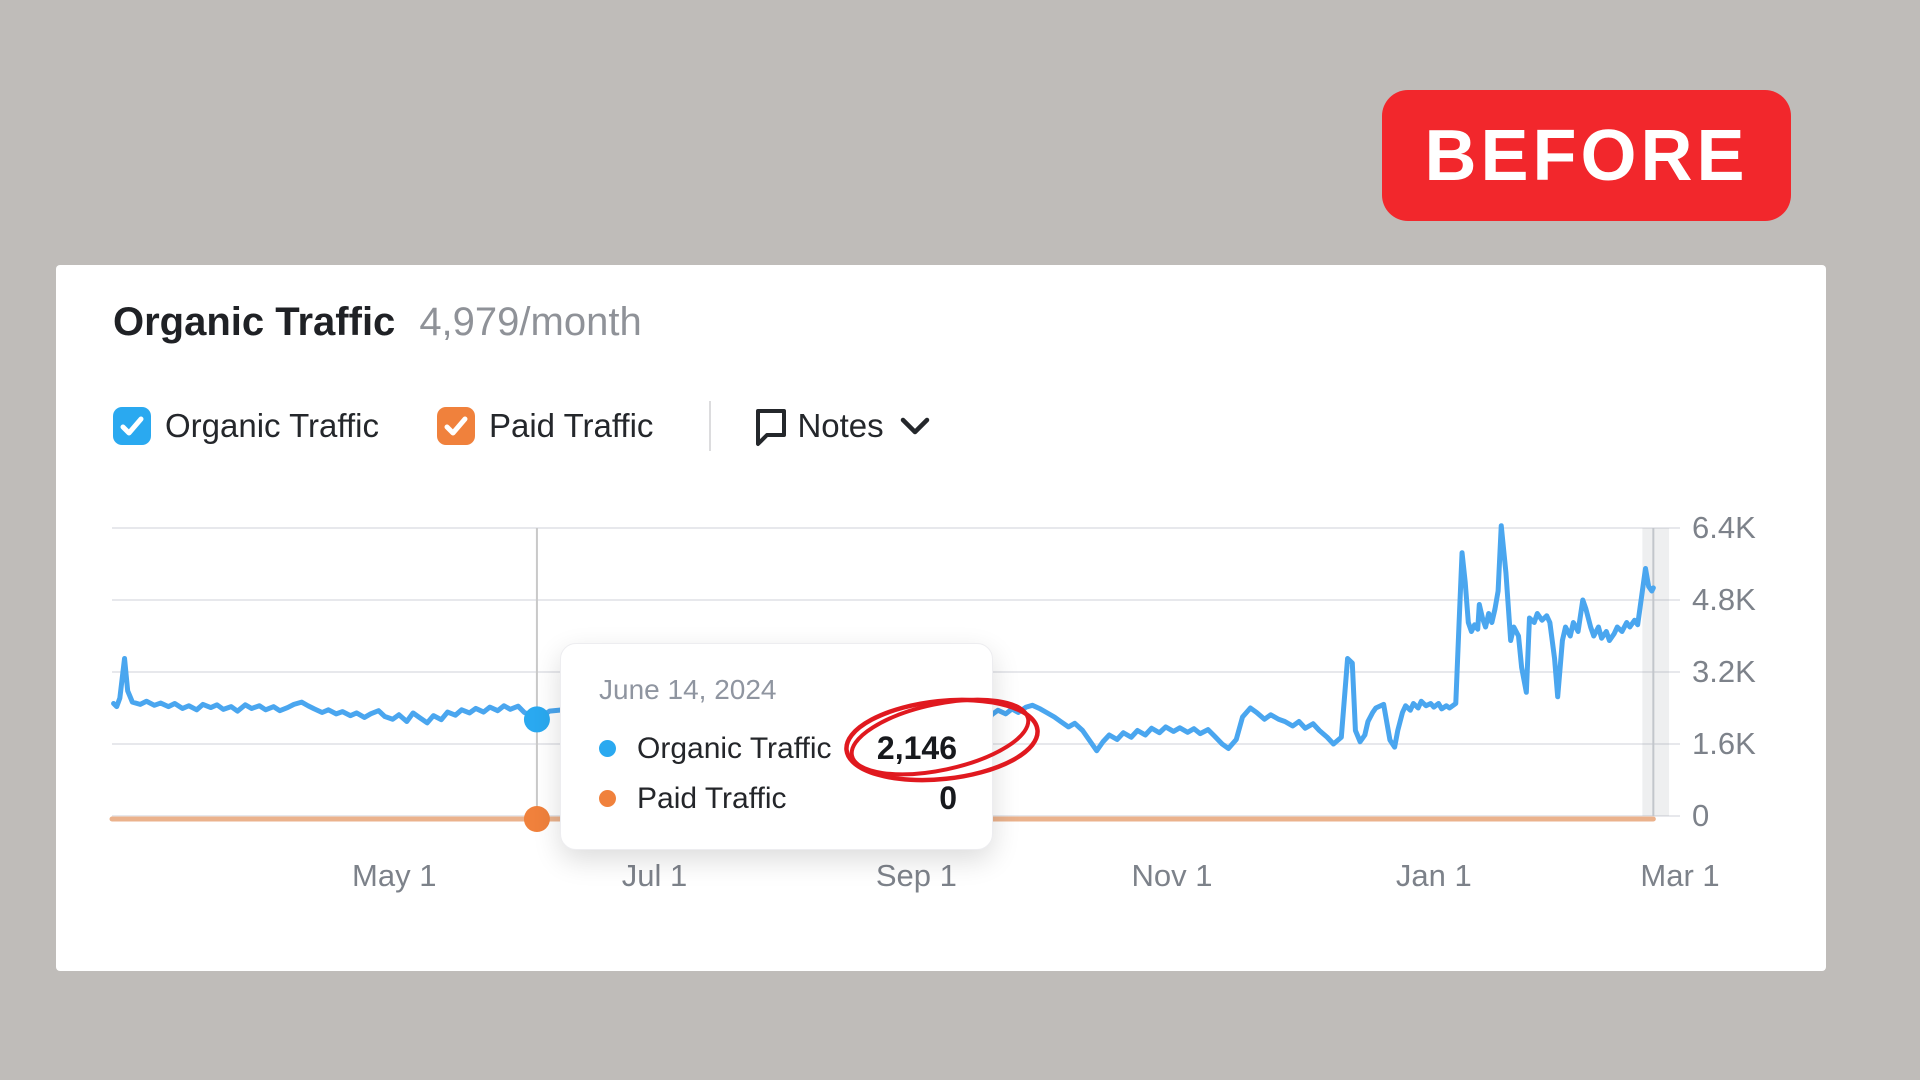  I want to click on paid-hover-dot, so click(536, 819).